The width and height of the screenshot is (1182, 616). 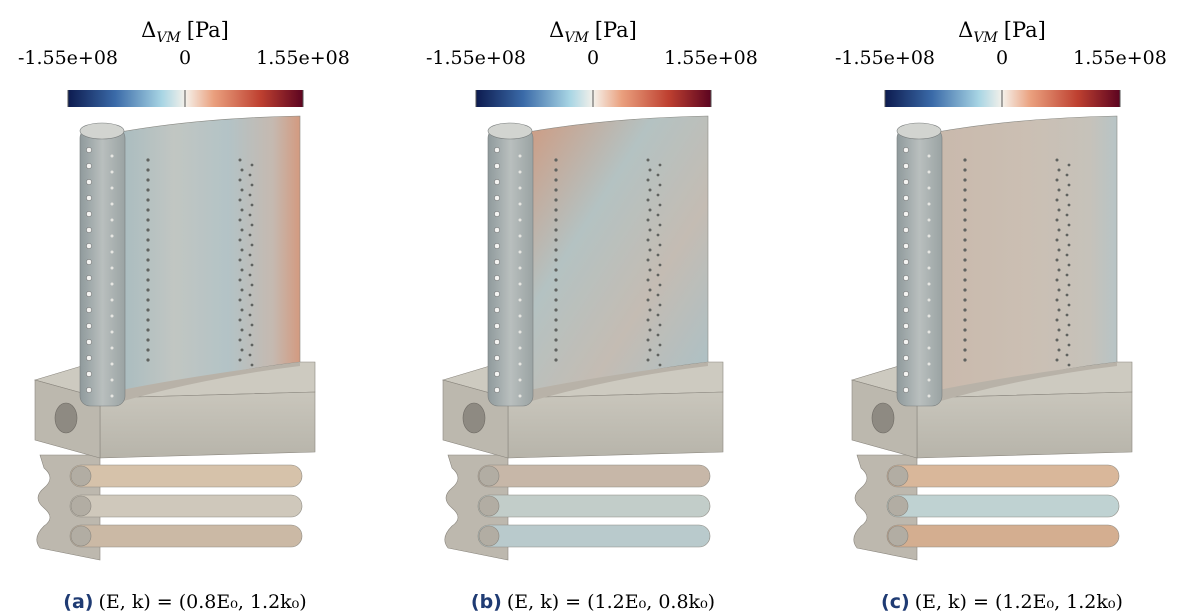 I want to click on blade, so click(x=618, y=258).